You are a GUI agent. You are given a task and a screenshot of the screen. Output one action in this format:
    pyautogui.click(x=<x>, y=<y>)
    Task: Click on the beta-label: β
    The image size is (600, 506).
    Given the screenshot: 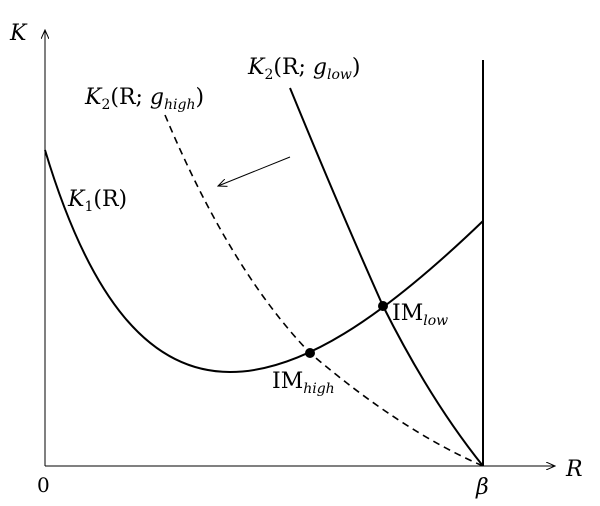 What is the action you would take?
    pyautogui.click(x=482, y=487)
    